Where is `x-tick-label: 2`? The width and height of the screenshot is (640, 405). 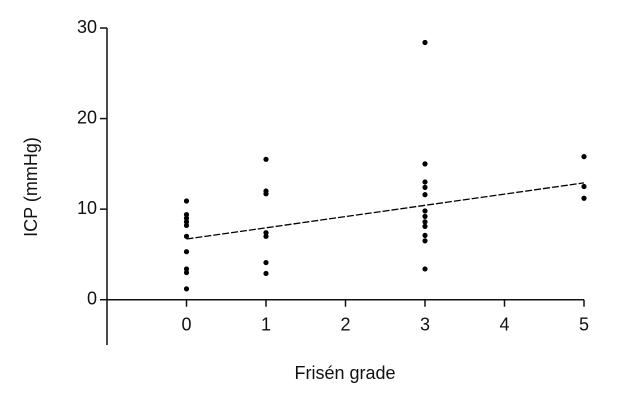
x-tick-label: 2 is located at coordinates (345, 324).